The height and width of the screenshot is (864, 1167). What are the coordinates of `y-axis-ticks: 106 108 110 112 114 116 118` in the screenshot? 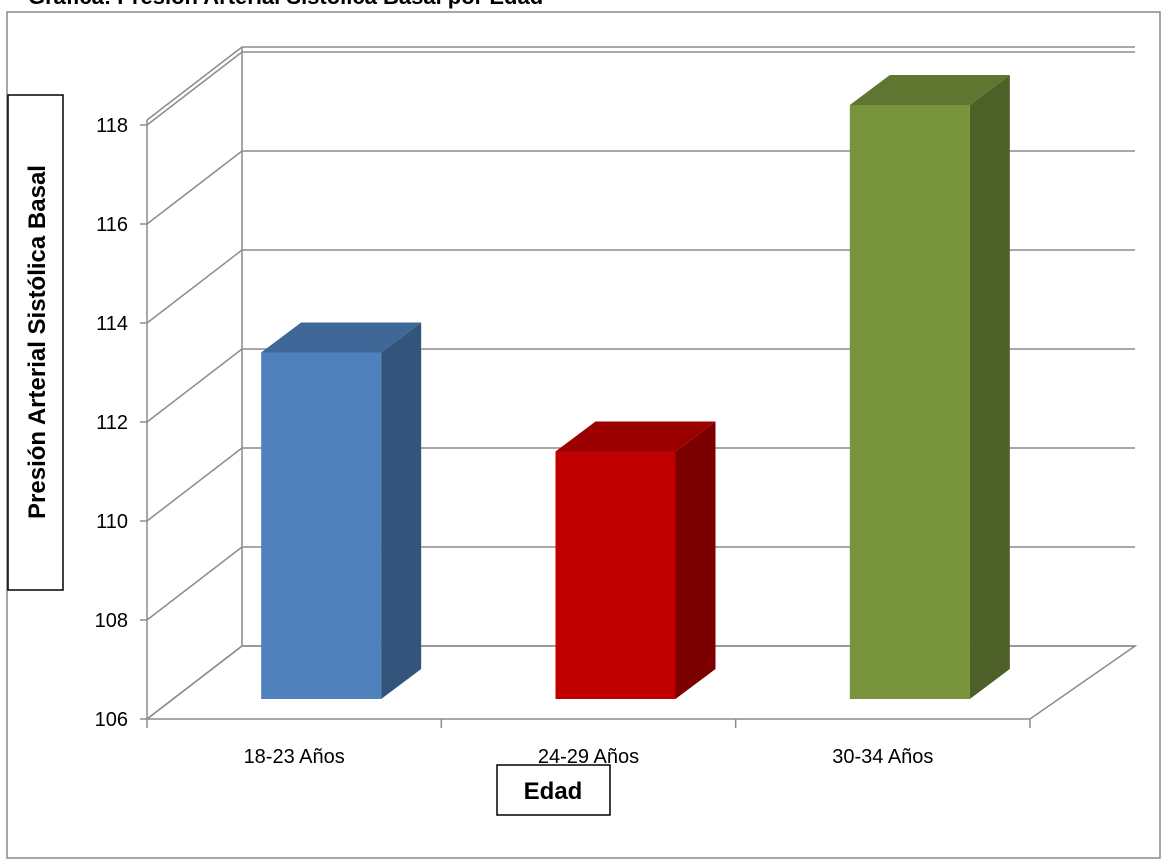 It's located at (111, 423).